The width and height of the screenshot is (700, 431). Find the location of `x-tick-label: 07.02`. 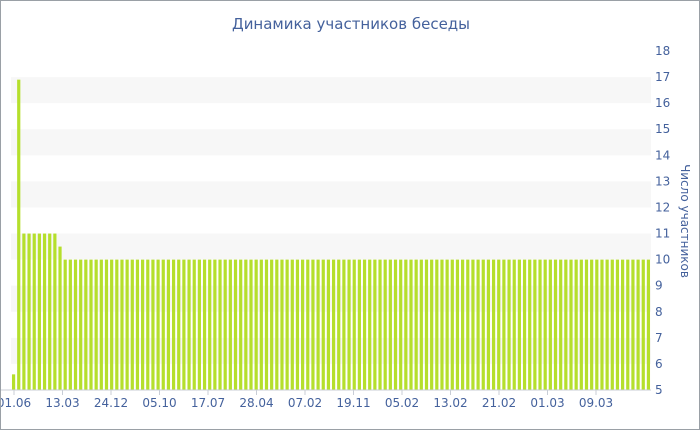

x-tick-label: 07.02 is located at coordinates (305, 403).